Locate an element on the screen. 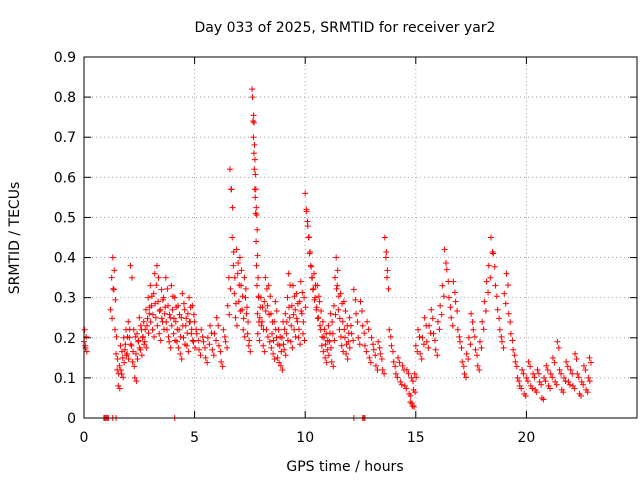 This screenshot has width=640, height=480. y-tick-label: 0.9 is located at coordinates (65, 58).